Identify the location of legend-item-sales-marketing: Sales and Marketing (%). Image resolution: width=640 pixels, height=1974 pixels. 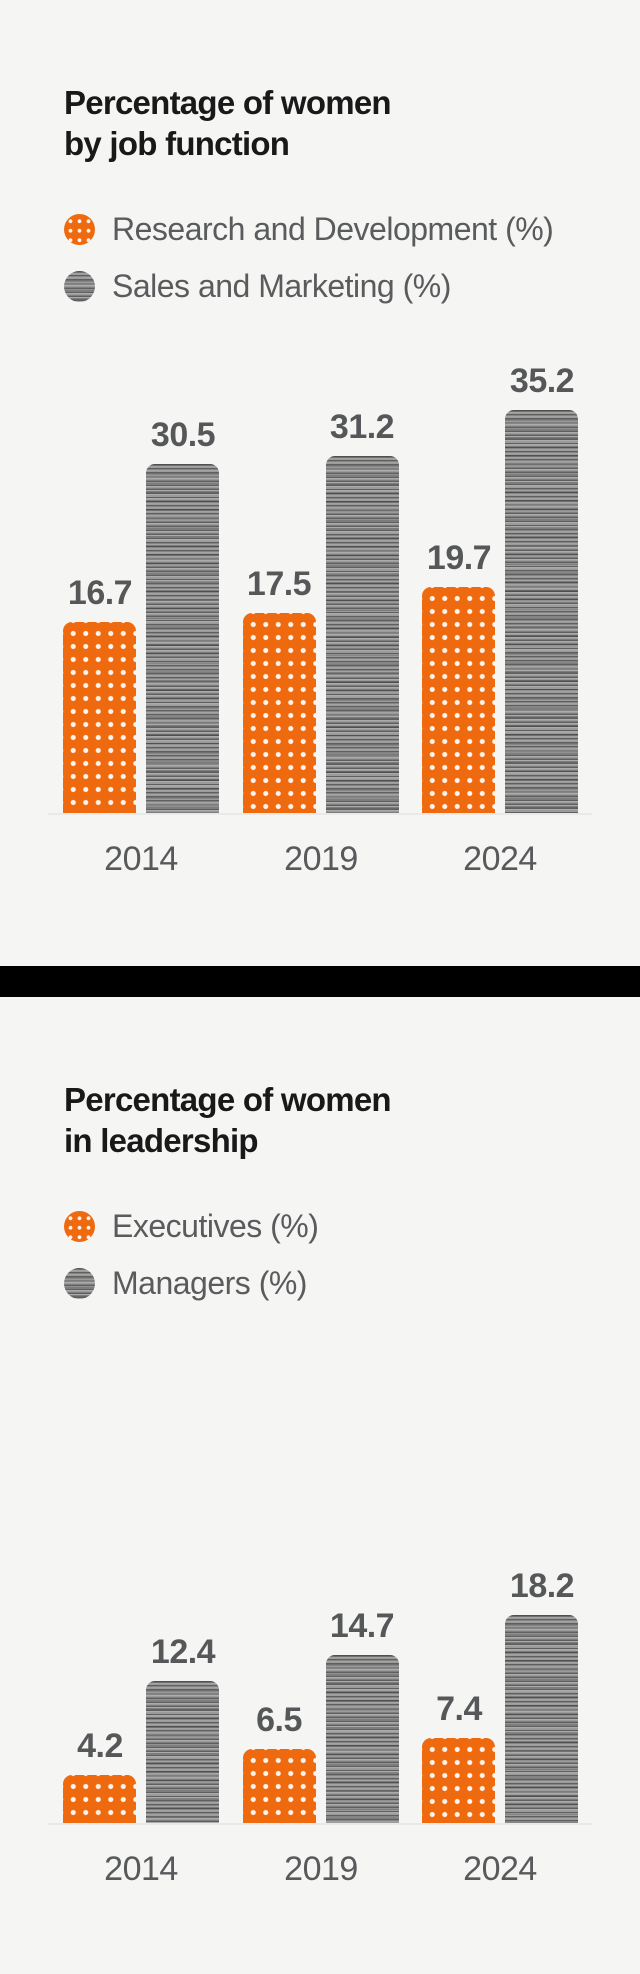
(257, 286).